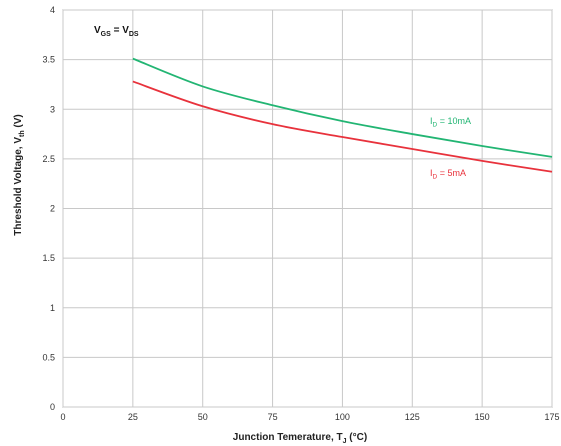  Describe the element at coordinates (48, 208) in the screenshot. I see `y-tick-labels: 0 0.5 1 1.5 2 2.5 3 3.5 4` at that location.